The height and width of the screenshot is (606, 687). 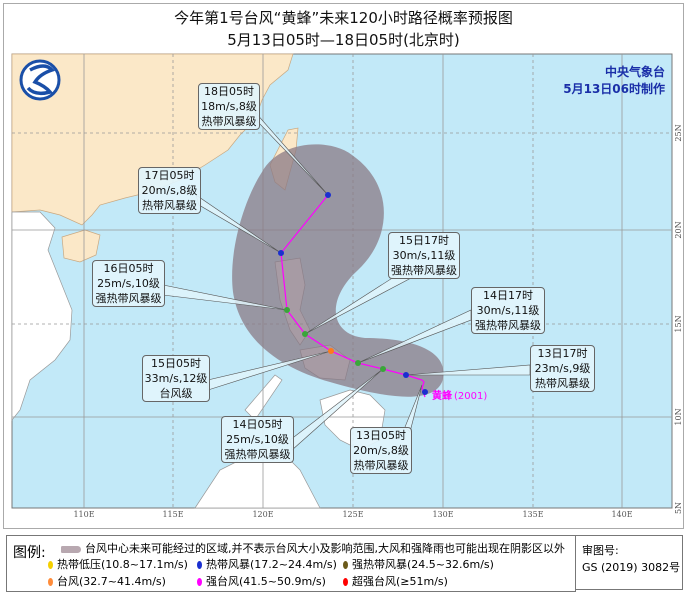 I want to click on forecast-wind: 33m/s,12级, so click(x=176, y=378).